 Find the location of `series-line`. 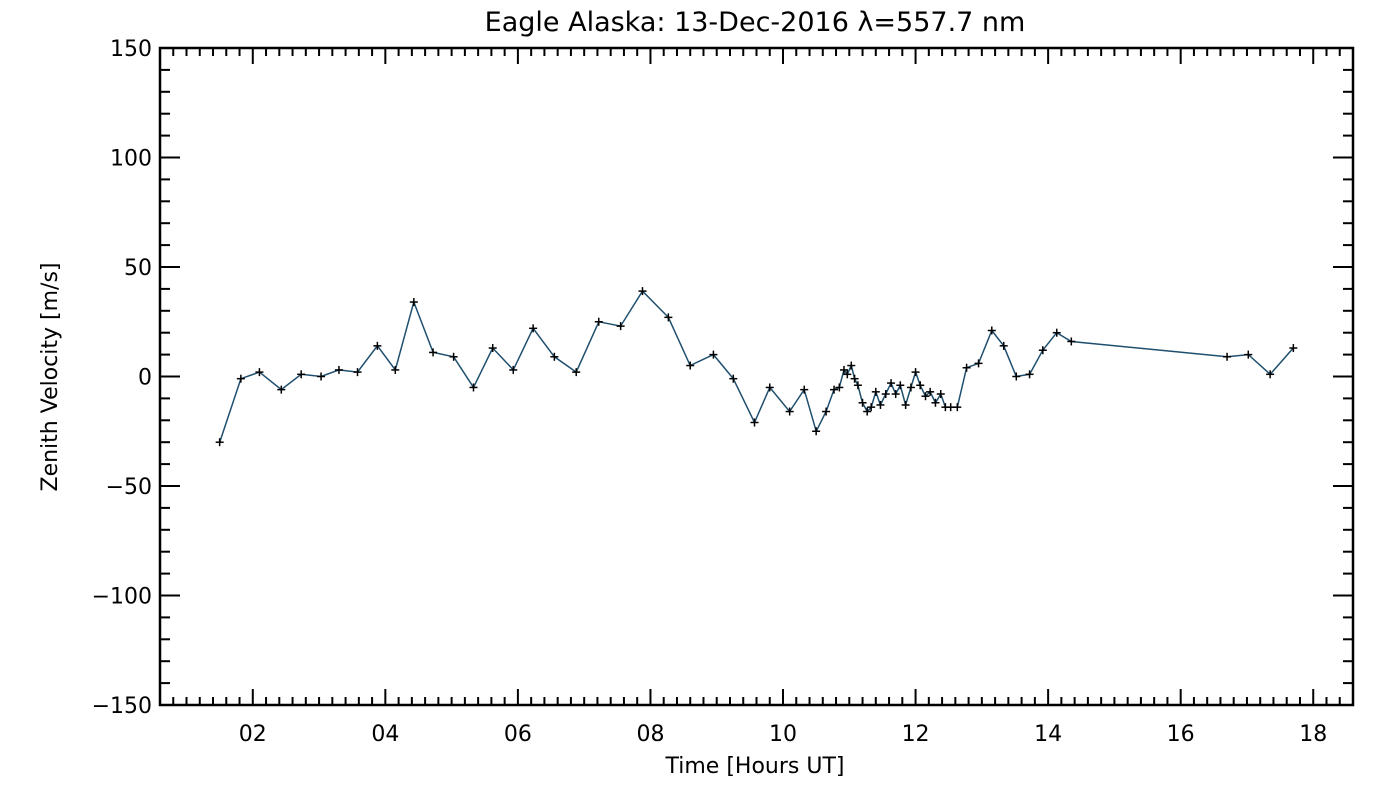

series-line is located at coordinates (756, 366).